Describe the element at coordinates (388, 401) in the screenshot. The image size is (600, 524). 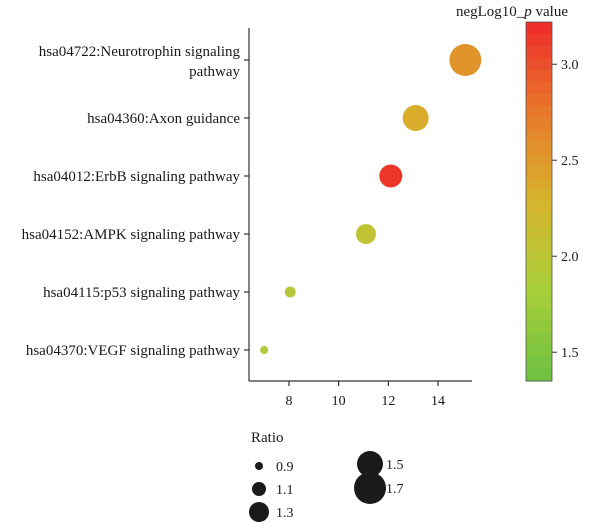
I see `x-tick-label: 12` at that location.